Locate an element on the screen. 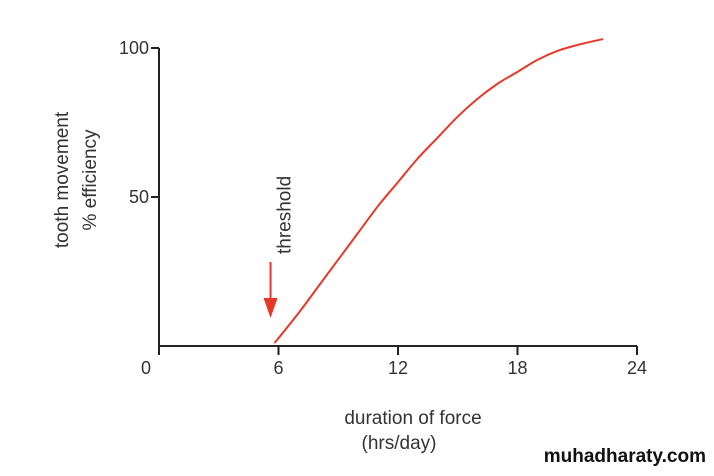 The height and width of the screenshot is (476, 714). y-axis-title-line1: tooth movement is located at coordinates (62, 179).